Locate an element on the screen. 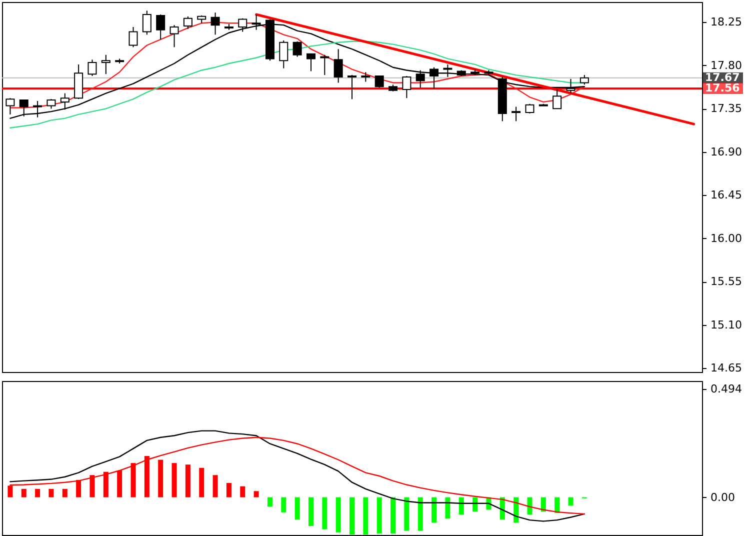  y-tick-label: 17.80 is located at coordinates (726, 65).